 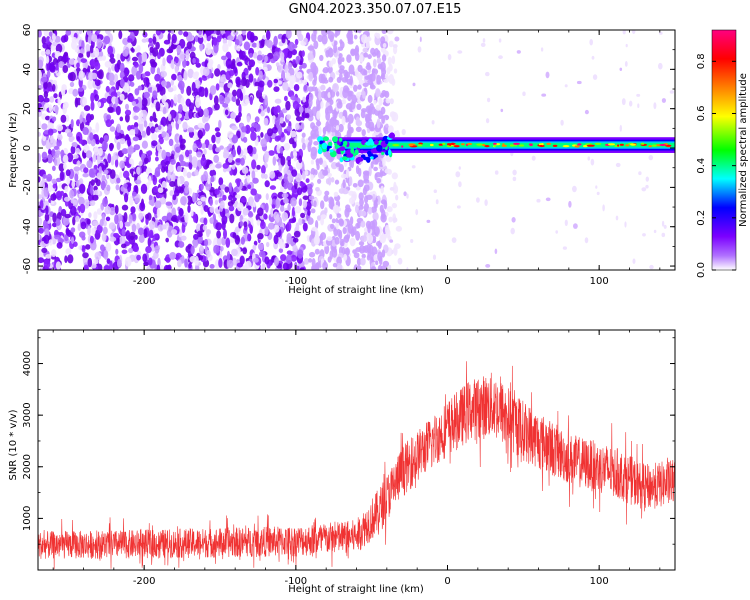 What do you see at coordinates (743, 150) in the screenshot?
I see `colorbar-label: Normalized spectral amplitude` at bounding box center [743, 150].